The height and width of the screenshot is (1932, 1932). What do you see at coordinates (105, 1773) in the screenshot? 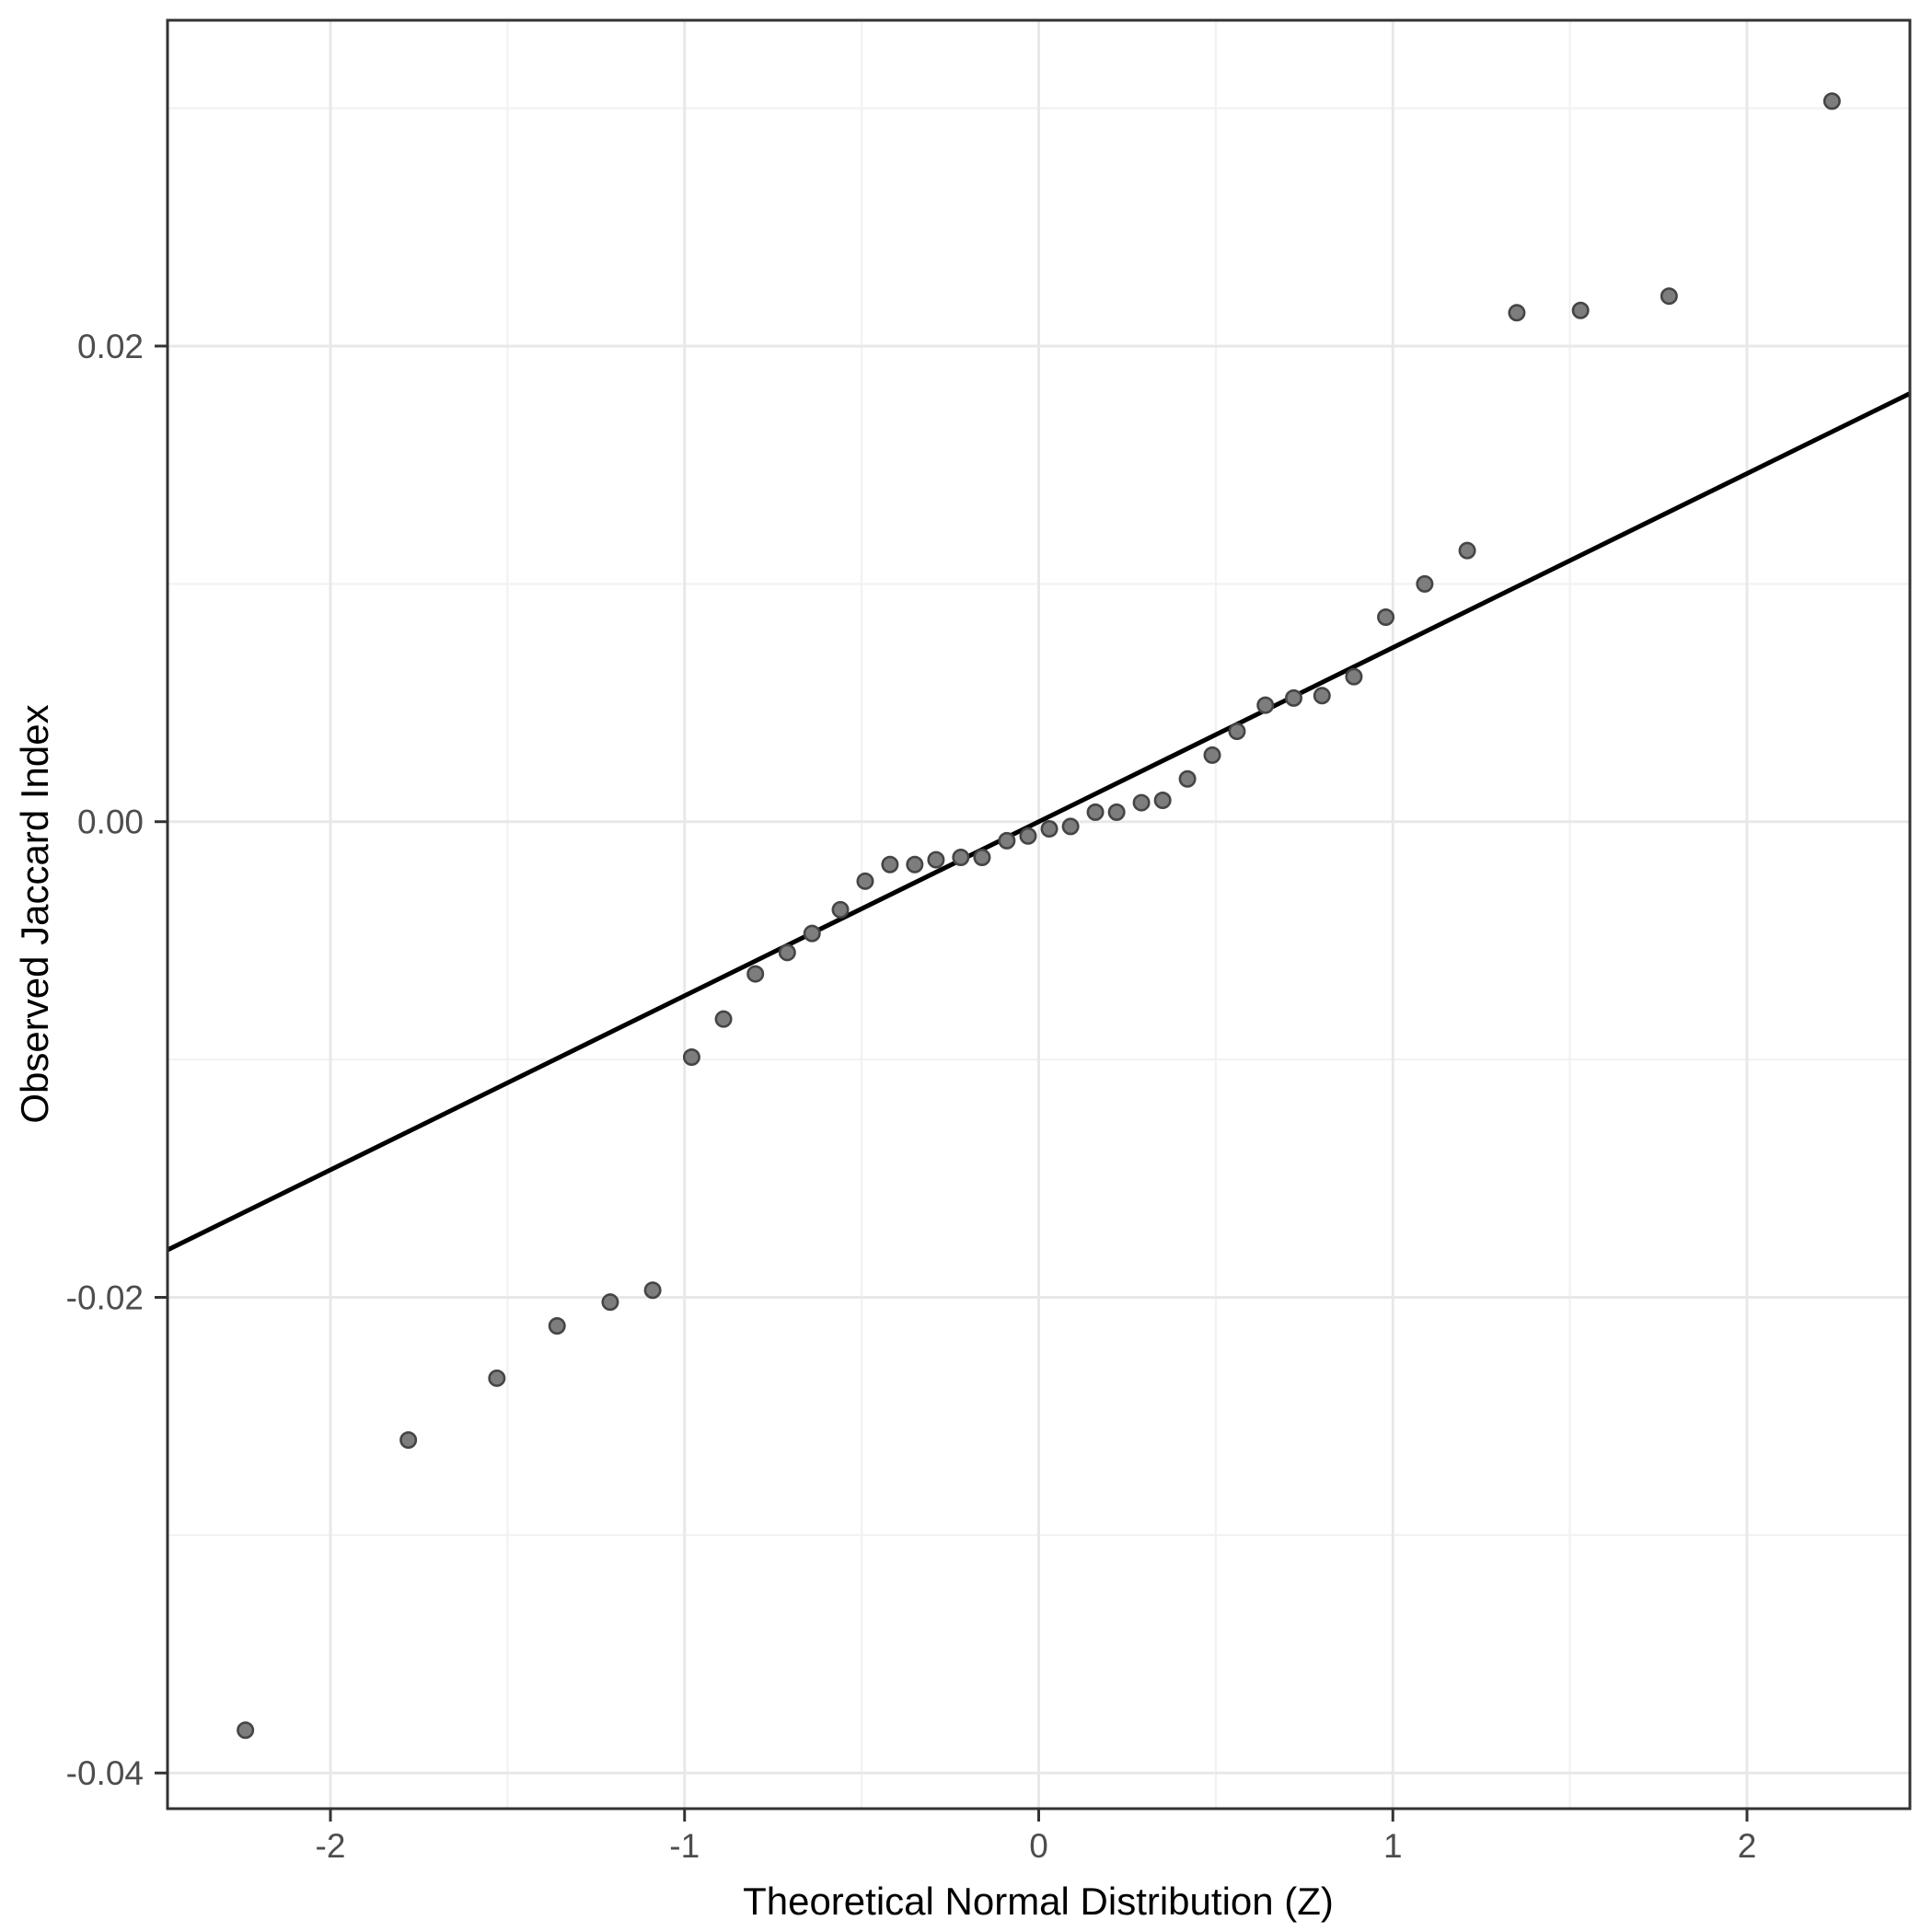
I see `y-tick-label: -0.04` at bounding box center [105, 1773].